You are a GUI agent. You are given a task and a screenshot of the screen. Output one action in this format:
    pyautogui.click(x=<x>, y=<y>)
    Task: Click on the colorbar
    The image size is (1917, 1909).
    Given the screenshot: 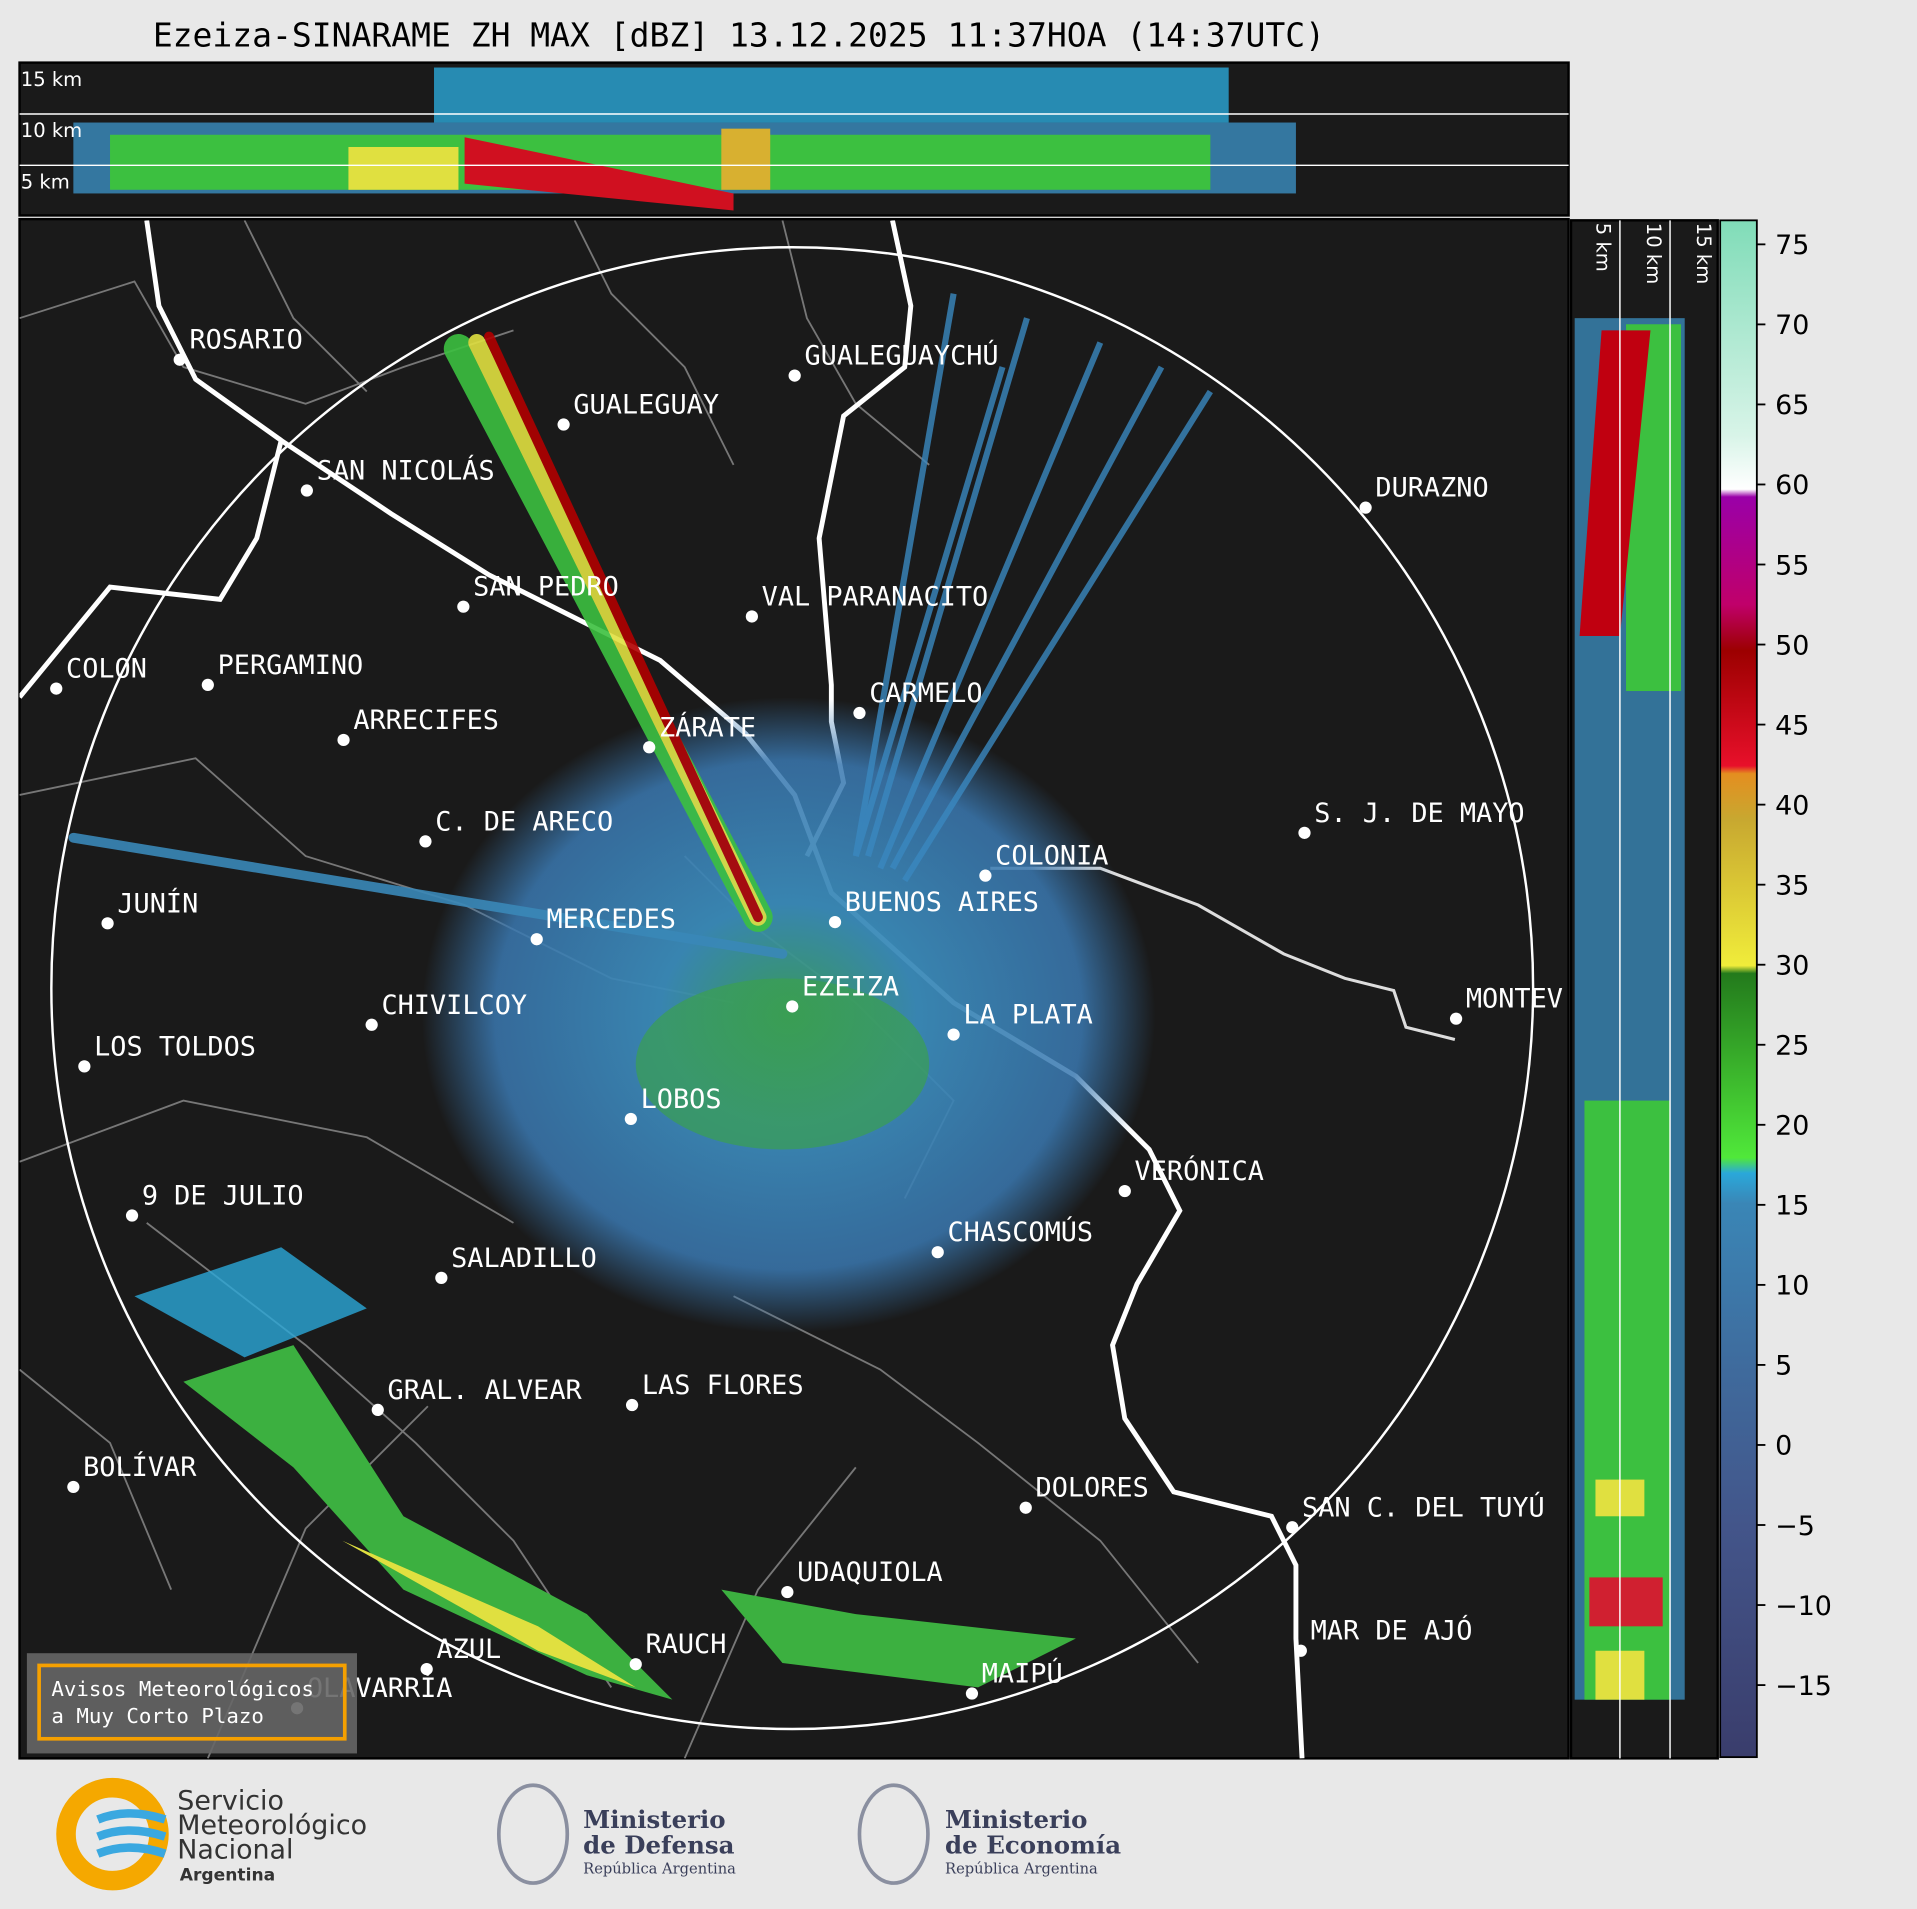 What is the action you would take?
    pyautogui.click(x=1738, y=989)
    